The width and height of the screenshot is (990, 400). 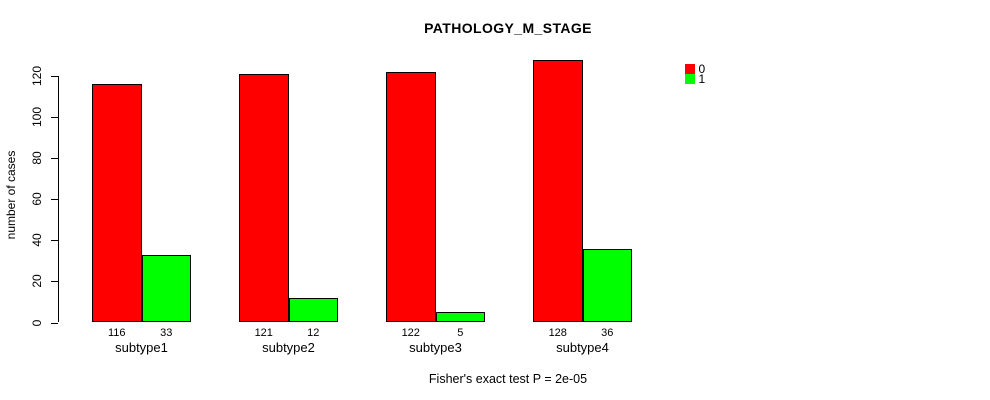 I want to click on bar-count-label: 122, so click(x=410, y=333).